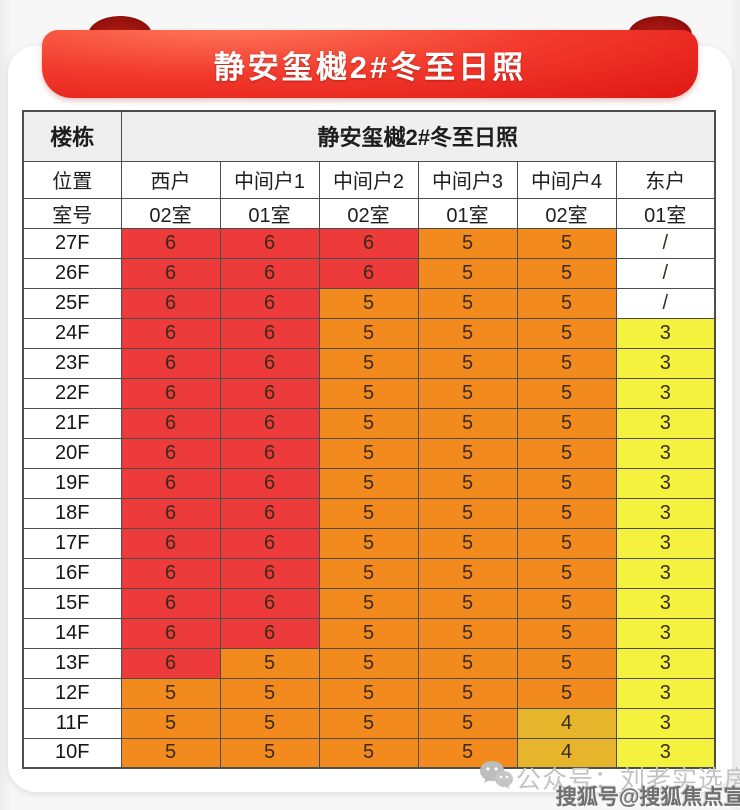 This screenshot has width=740, height=810. I want to click on wechat-watermark: 公众号：刘老实选房, so click(628, 780).